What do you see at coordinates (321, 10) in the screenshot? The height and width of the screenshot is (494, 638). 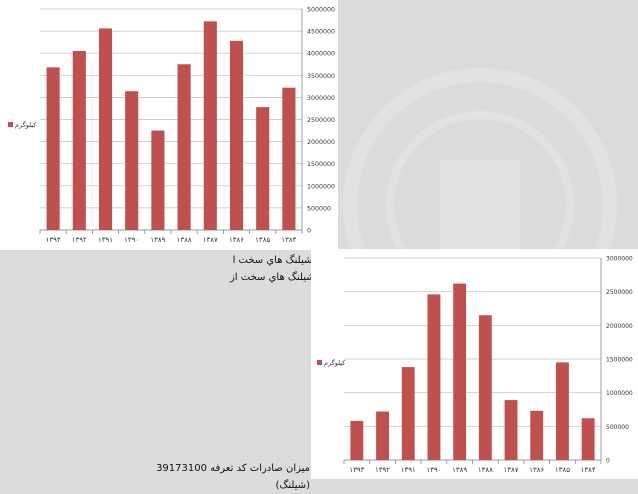 I see `y-tick-label: 5000000` at bounding box center [321, 10].